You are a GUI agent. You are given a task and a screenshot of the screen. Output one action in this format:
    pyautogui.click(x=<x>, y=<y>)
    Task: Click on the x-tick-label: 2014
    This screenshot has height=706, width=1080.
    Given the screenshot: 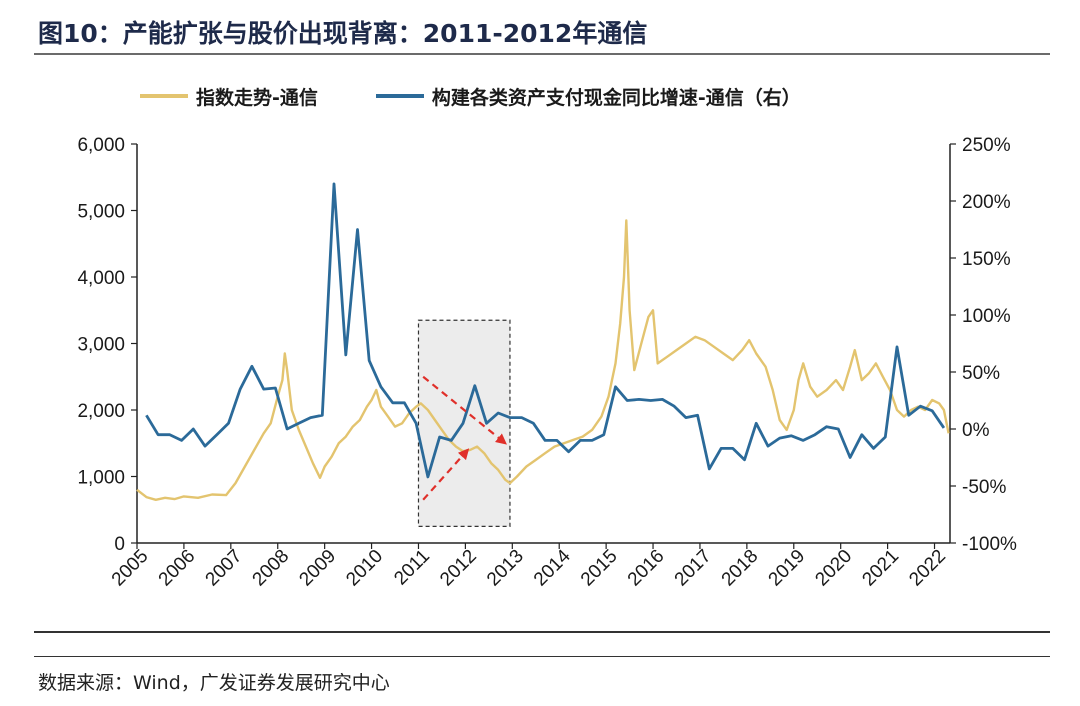 What is the action you would take?
    pyautogui.click(x=552, y=567)
    